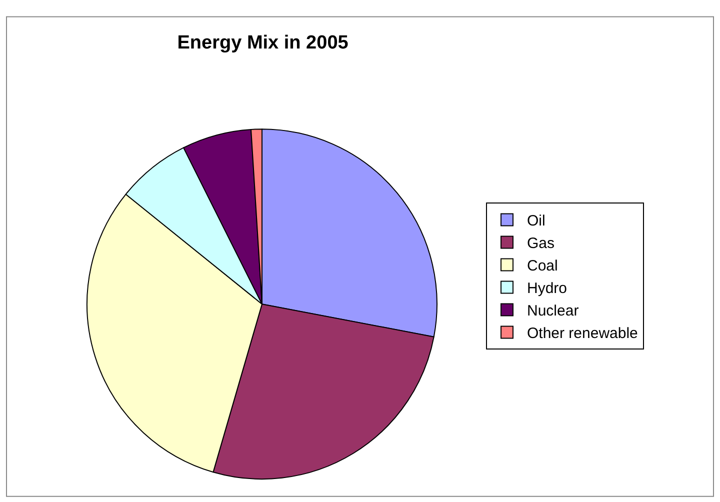  I want to click on legend-label: Oil, so click(536, 221).